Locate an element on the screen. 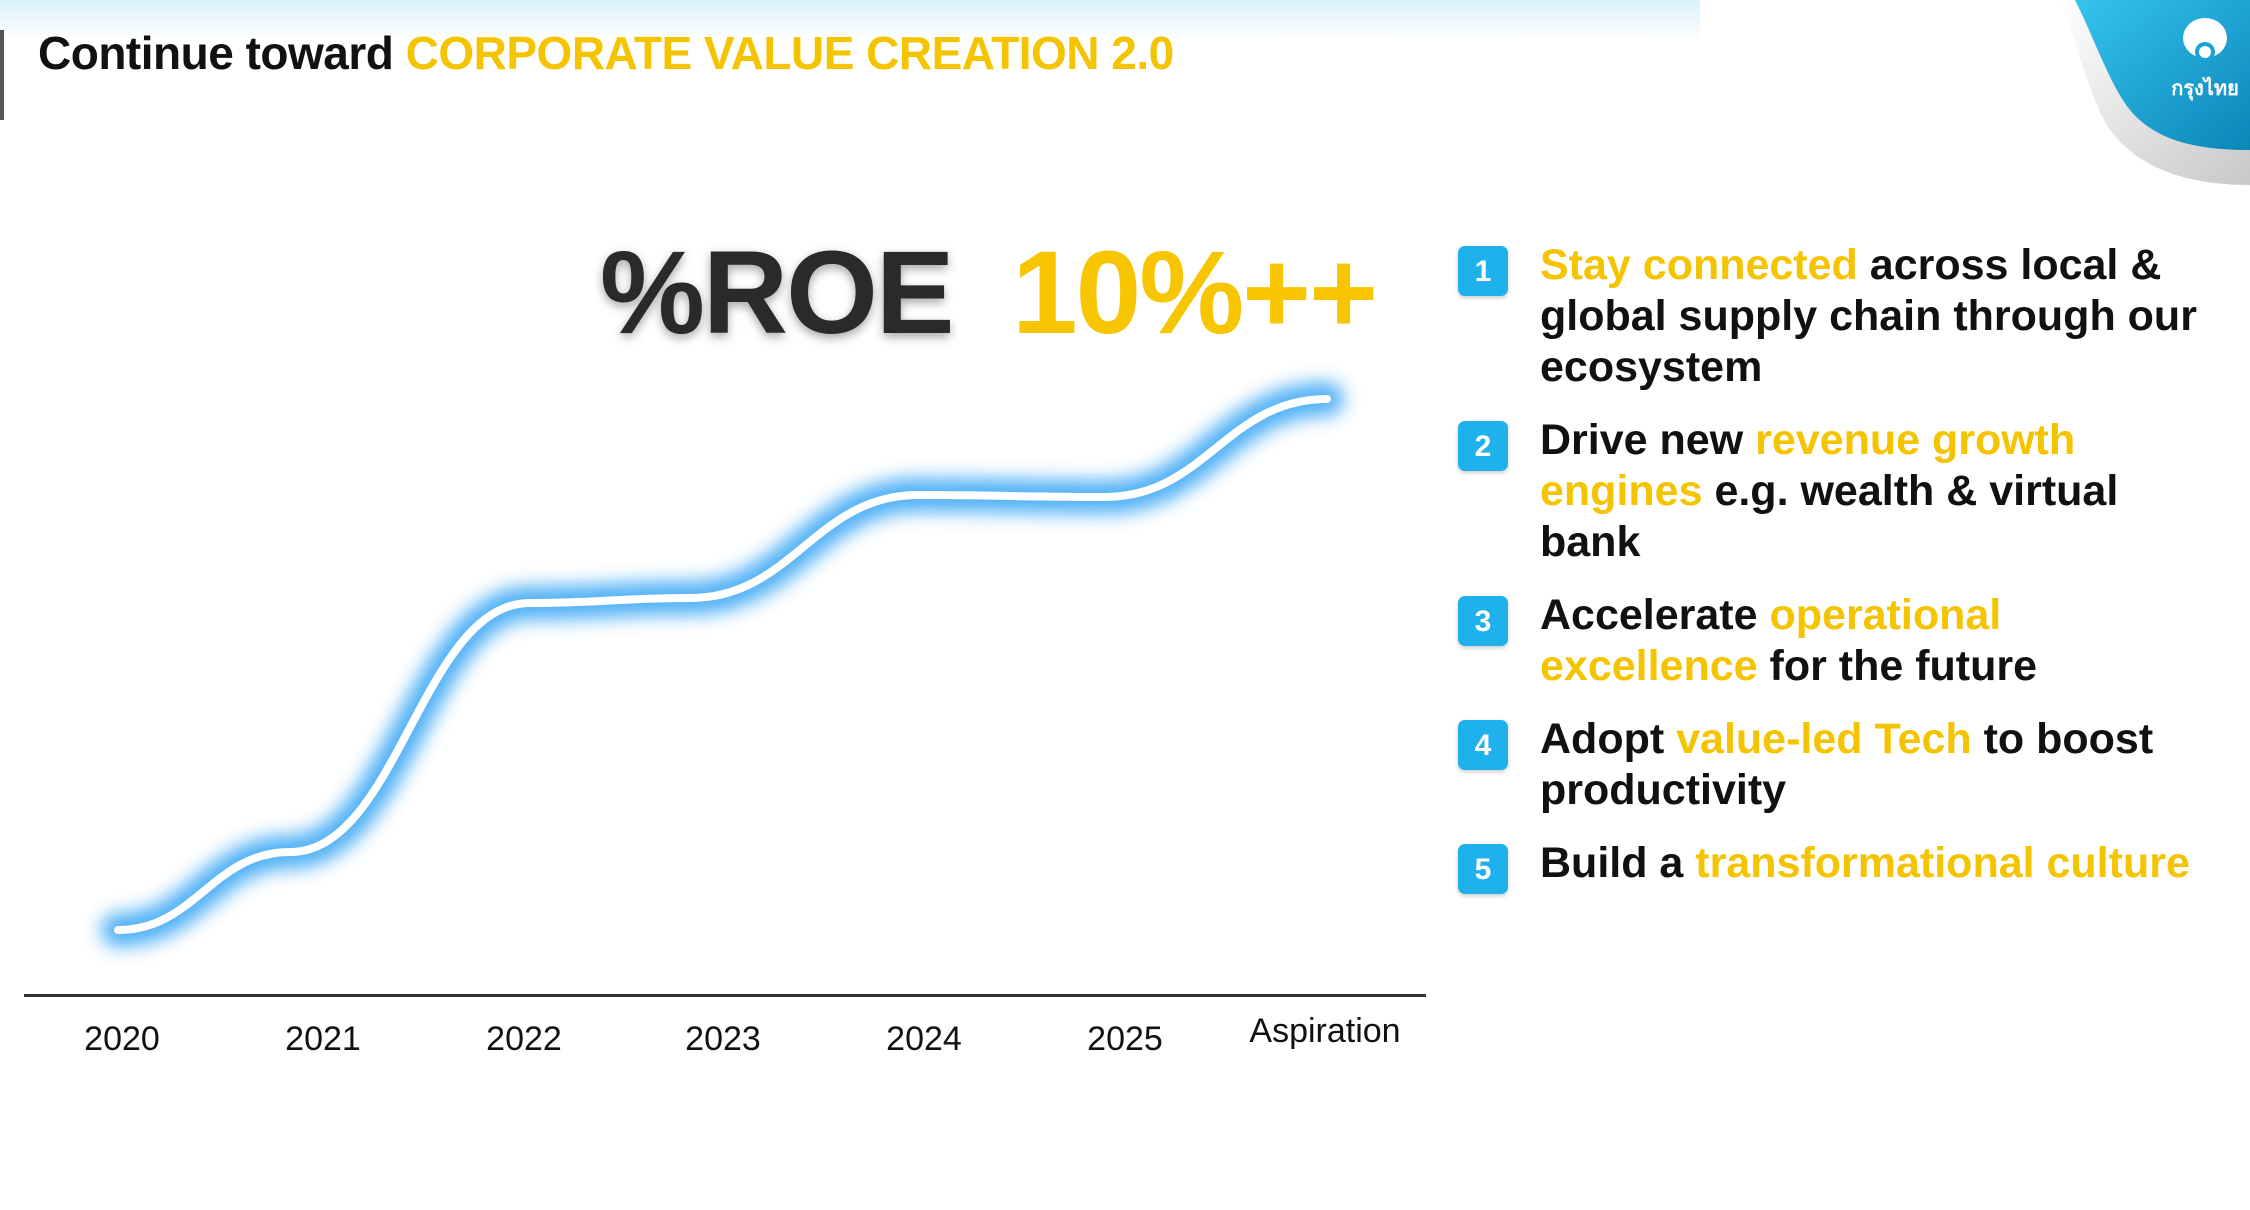  x-tick-label: 2020 is located at coordinates (122, 1039).